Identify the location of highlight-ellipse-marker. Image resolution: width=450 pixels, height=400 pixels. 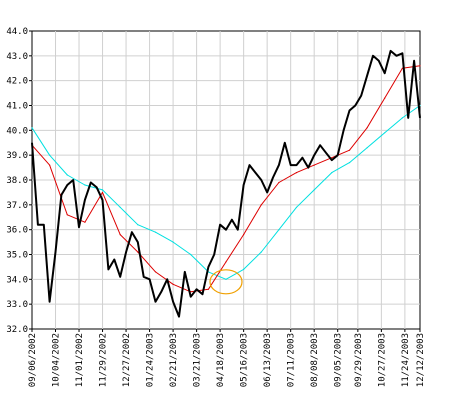
(226, 282).